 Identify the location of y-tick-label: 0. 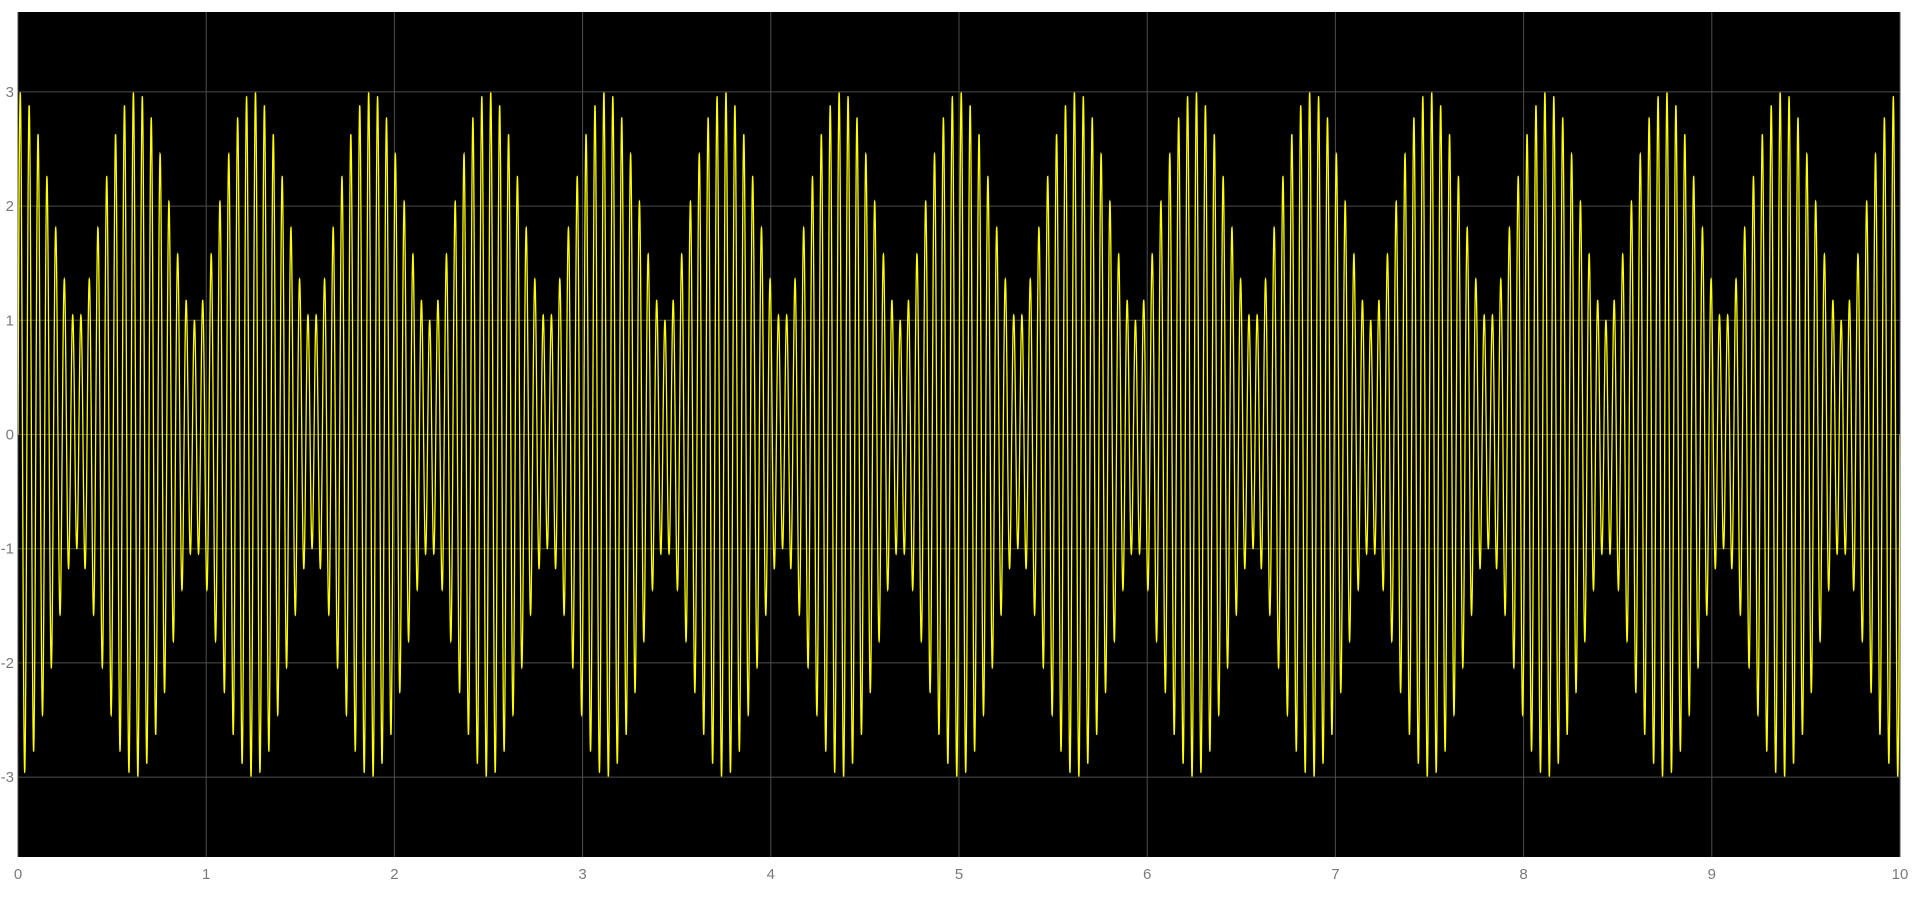
(10, 435).